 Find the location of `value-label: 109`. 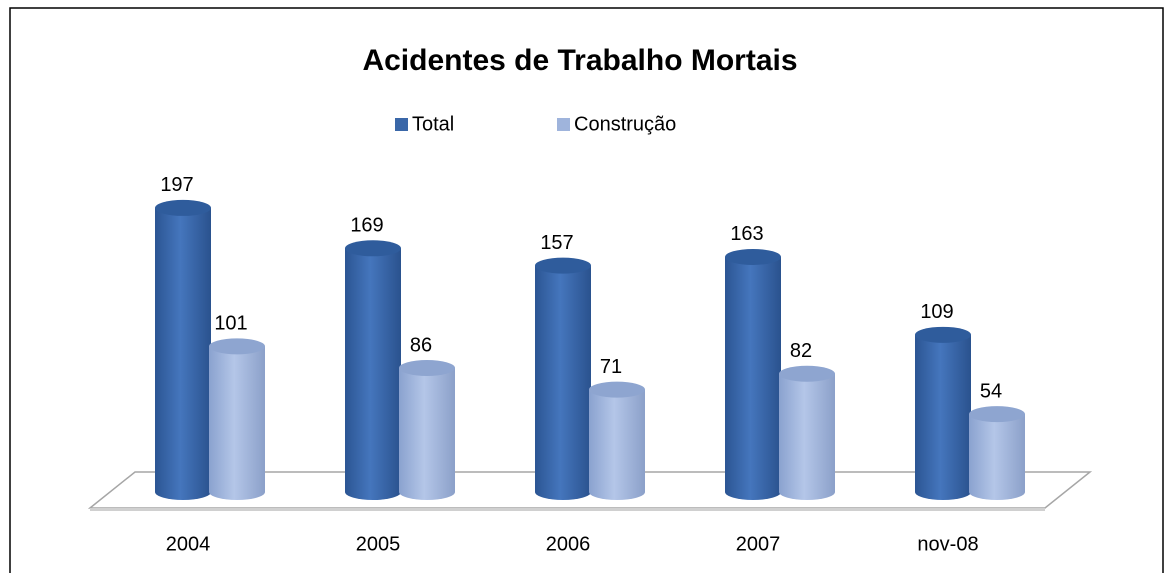

value-label: 109 is located at coordinates (936, 312).